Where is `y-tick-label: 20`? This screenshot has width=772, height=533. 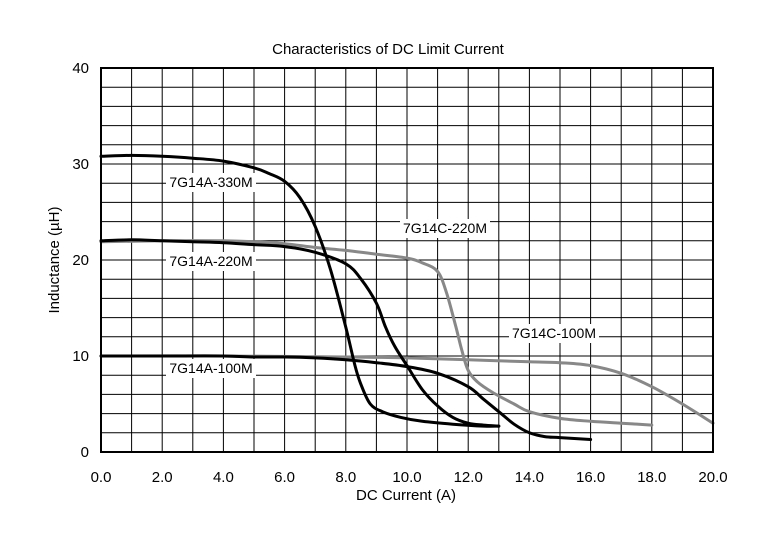 y-tick-label: 20 is located at coordinates (80, 260).